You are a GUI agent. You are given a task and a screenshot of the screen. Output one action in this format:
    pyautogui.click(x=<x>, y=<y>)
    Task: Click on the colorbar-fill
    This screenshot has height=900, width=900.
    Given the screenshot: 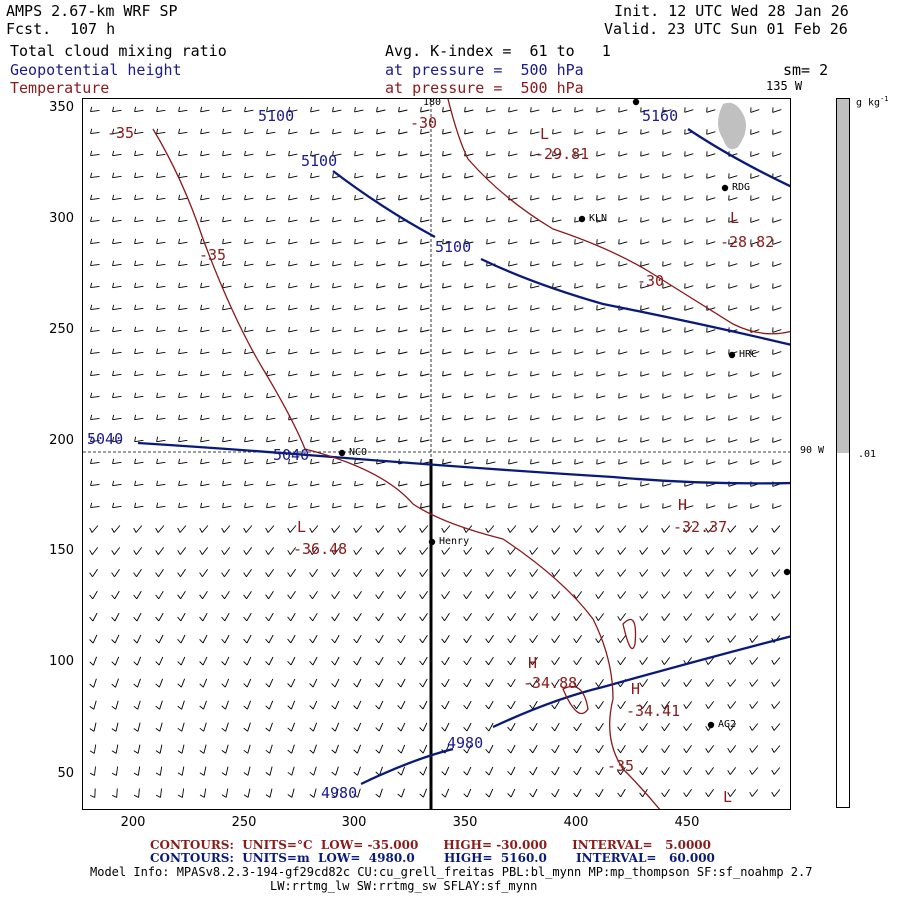 What is the action you would take?
    pyautogui.click(x=843, y=276)
    